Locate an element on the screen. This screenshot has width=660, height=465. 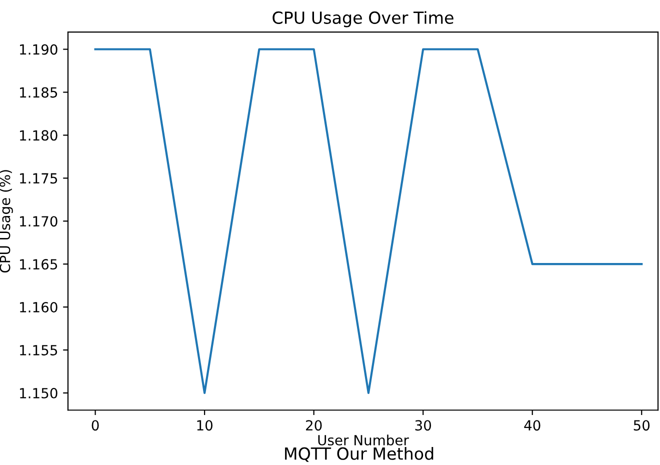
x-tick-label: 10 is located at coordinates (204, 425).